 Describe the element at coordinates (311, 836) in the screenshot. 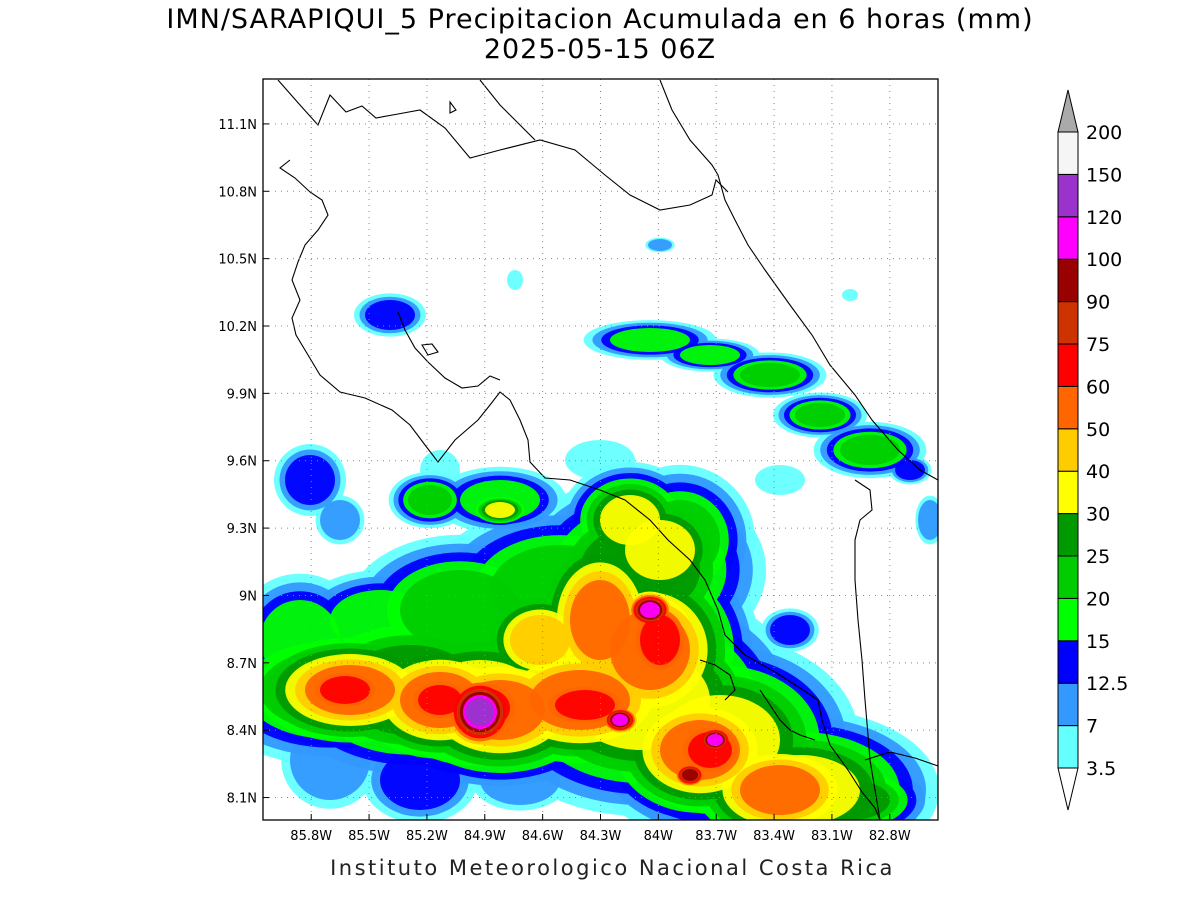

I see `x-tick-label: 85.8W` at that location.